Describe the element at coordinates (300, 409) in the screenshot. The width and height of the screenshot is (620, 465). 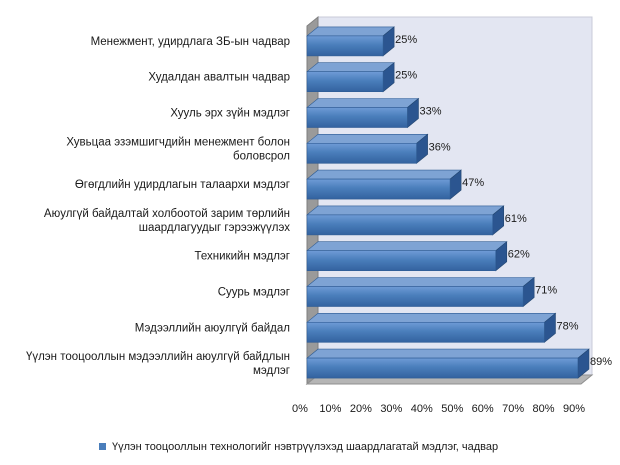
I see `tick-label: 0%` at that location.